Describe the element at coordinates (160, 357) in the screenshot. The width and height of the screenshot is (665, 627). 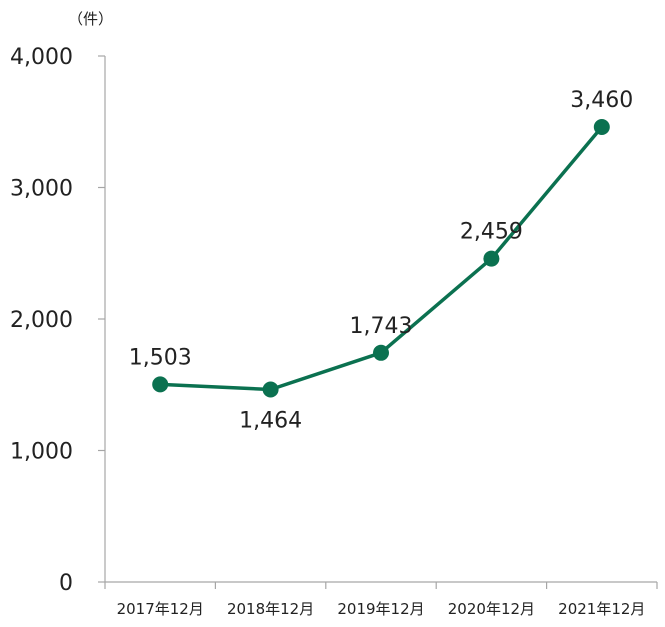
I see `data-label: 1,503` at that location.